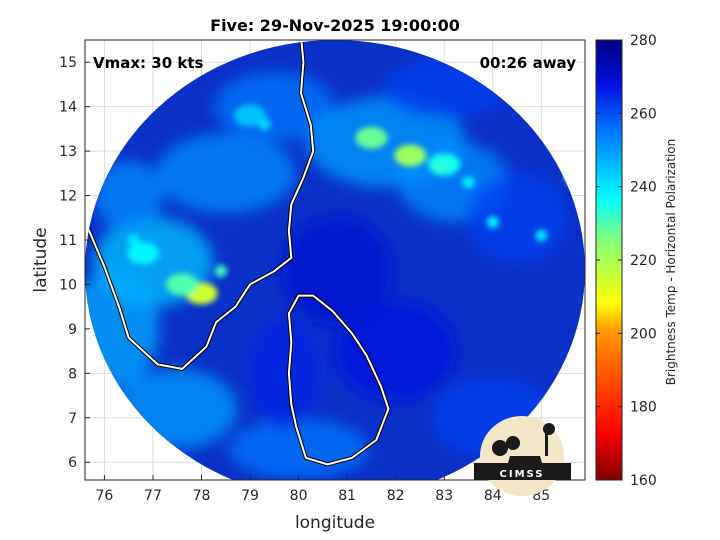  Describe the element at coordinates (347, 496) in the screenshot. I see `x-tick-label: 81` at that location.